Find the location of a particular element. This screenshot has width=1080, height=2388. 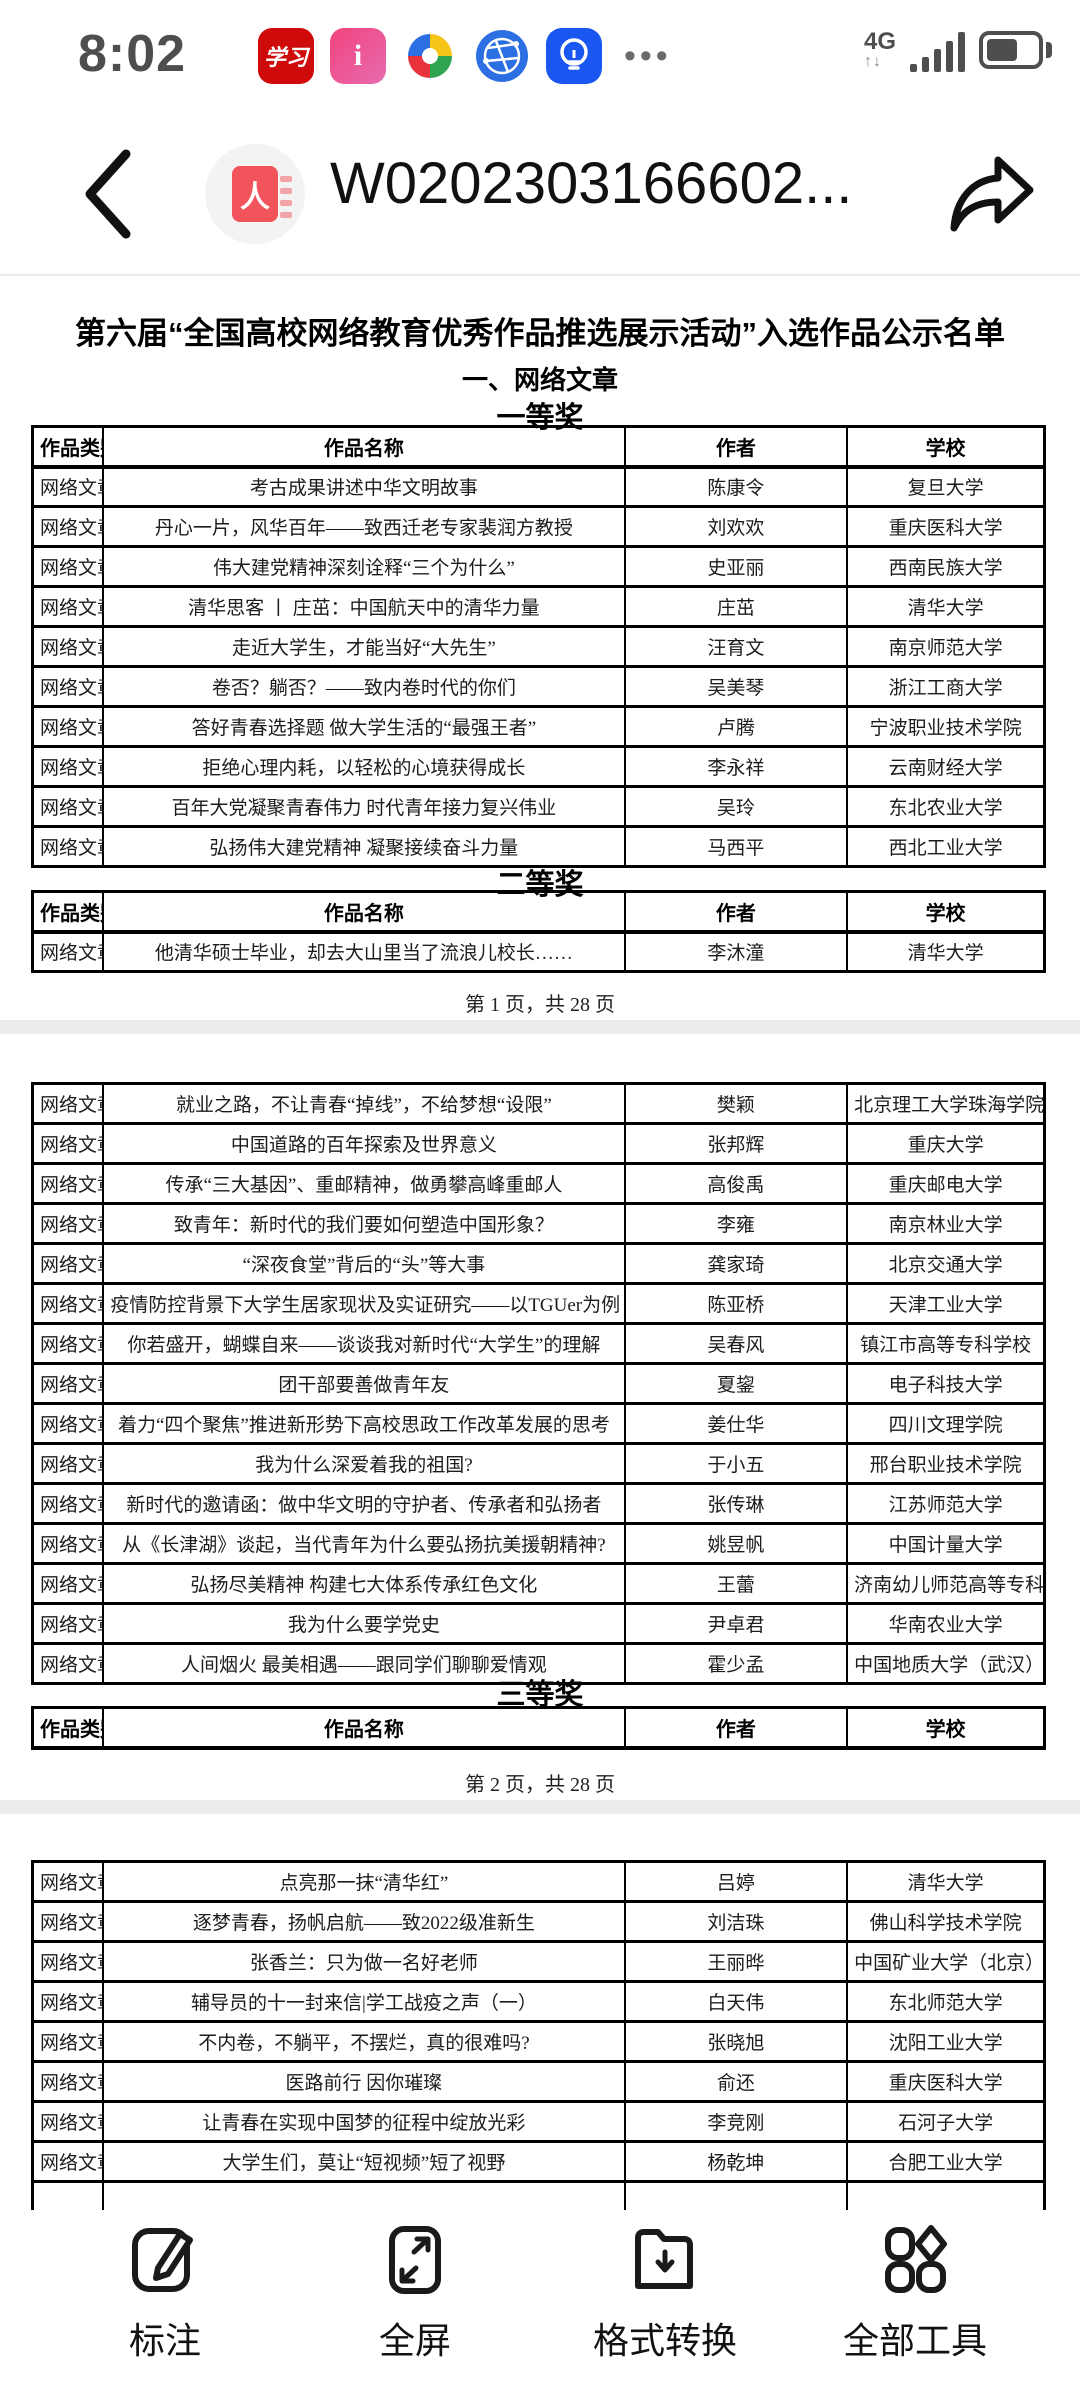

fullscreen-icon is located at coordinates (415, 2260).